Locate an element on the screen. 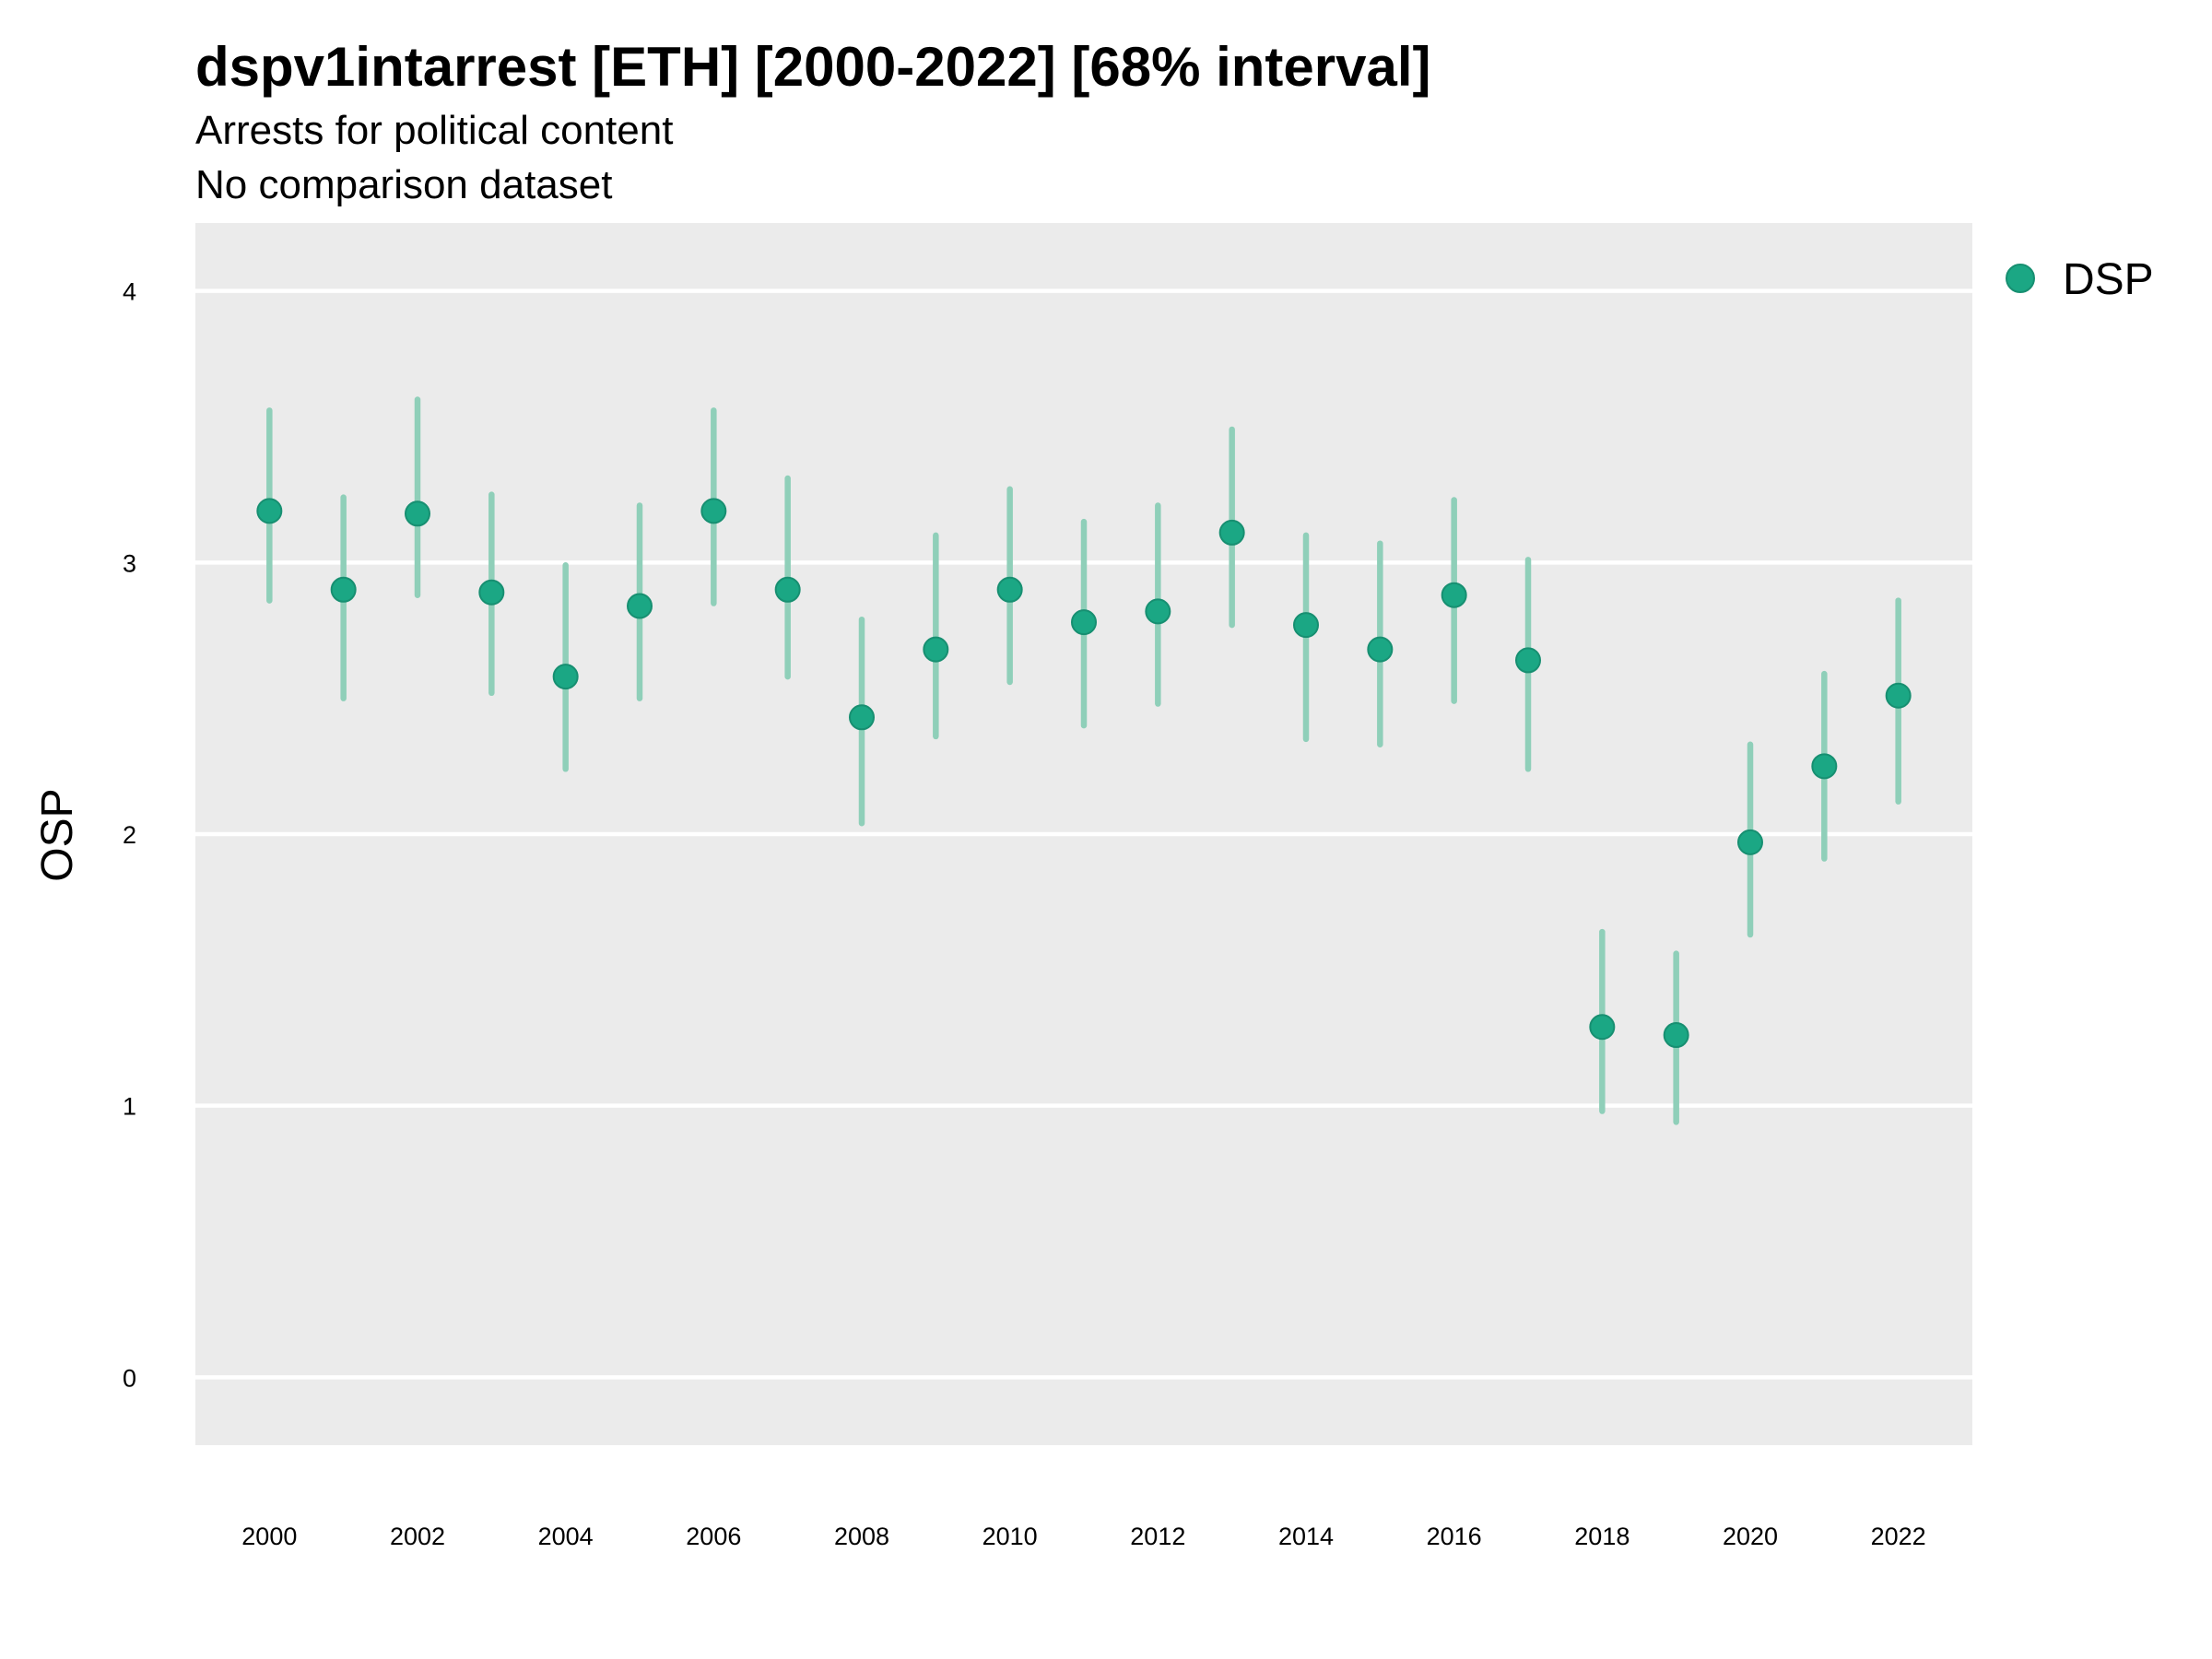 The height and width of the screenshot is (1659, 2212). y-axis-tick-labels: 0 1 2 3 4 is located at coordinates (129, 835).